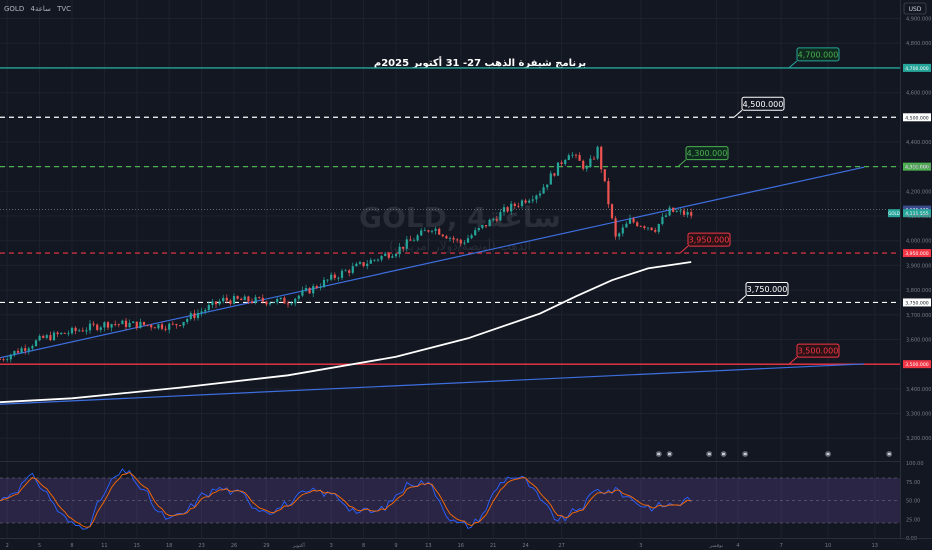  Describe the element at coordinates (918, 291) in the screenshot. I see `price-tick-label: 3,800.000` at that location.